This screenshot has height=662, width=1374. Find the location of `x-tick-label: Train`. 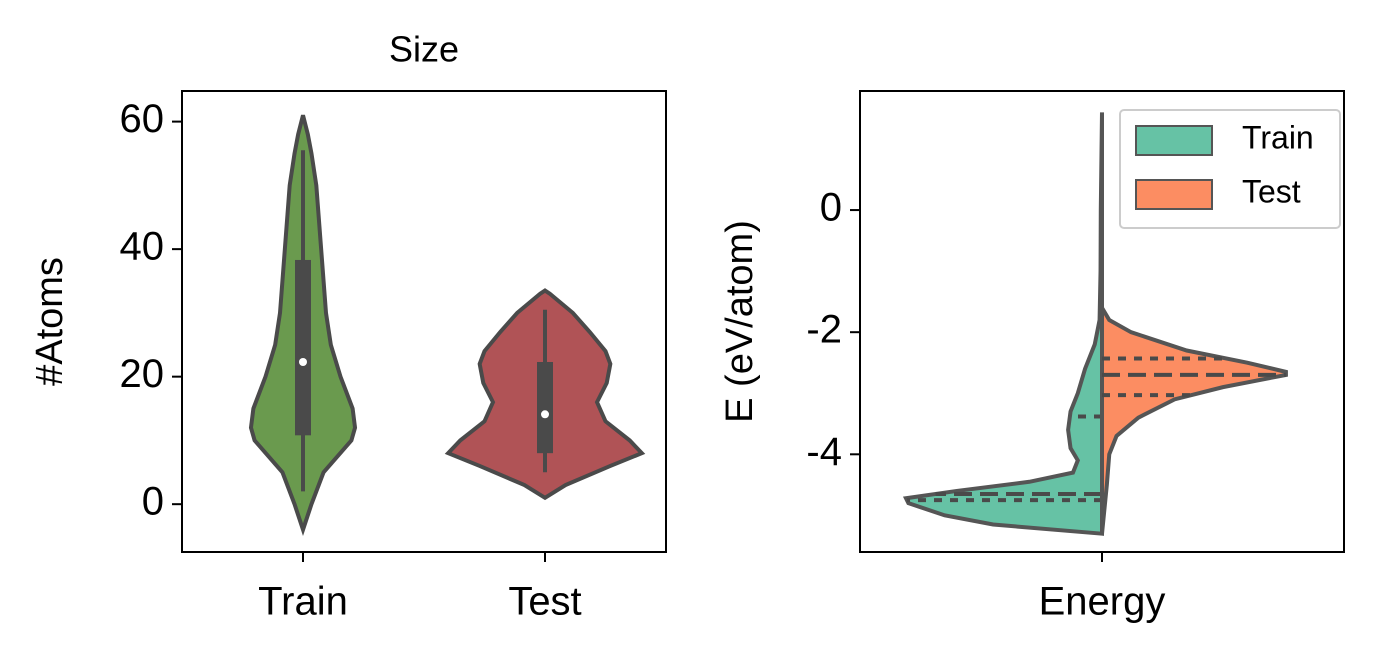

x-tick-label: Train is located at coordinates (303, 602).